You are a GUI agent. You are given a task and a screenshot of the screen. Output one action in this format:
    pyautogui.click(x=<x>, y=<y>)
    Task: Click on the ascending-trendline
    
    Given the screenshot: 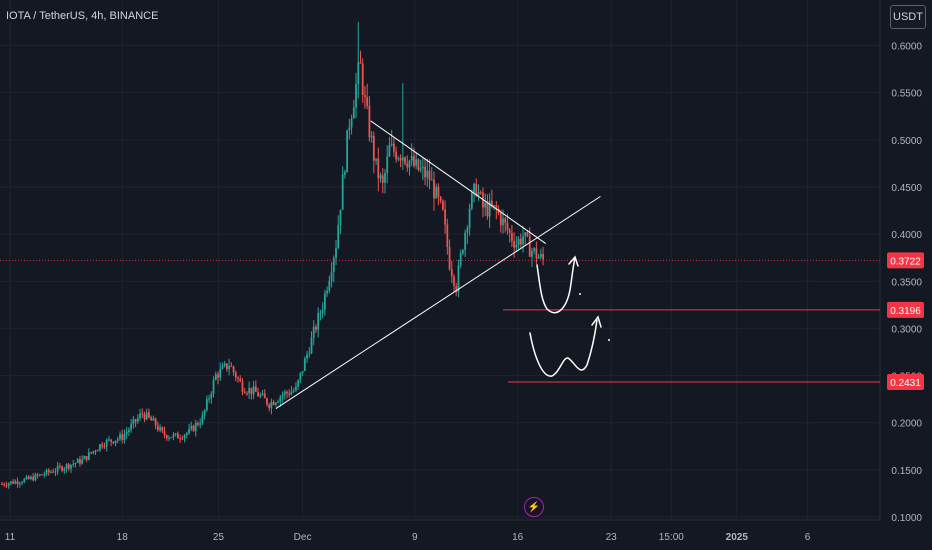 What is the action you would take?
    pyautogui.click(x=438, y=302)
    